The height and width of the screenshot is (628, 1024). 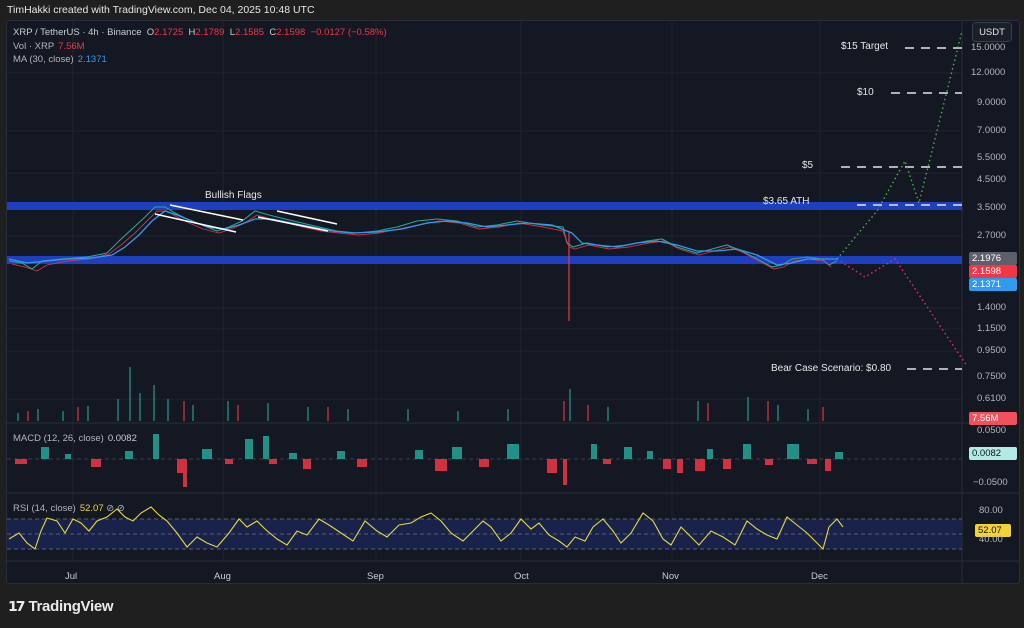 What do you see at coordinates (992, 350) in the screenshot?
I see `price-tick: 0.9500` at bounding box center [992, 350].